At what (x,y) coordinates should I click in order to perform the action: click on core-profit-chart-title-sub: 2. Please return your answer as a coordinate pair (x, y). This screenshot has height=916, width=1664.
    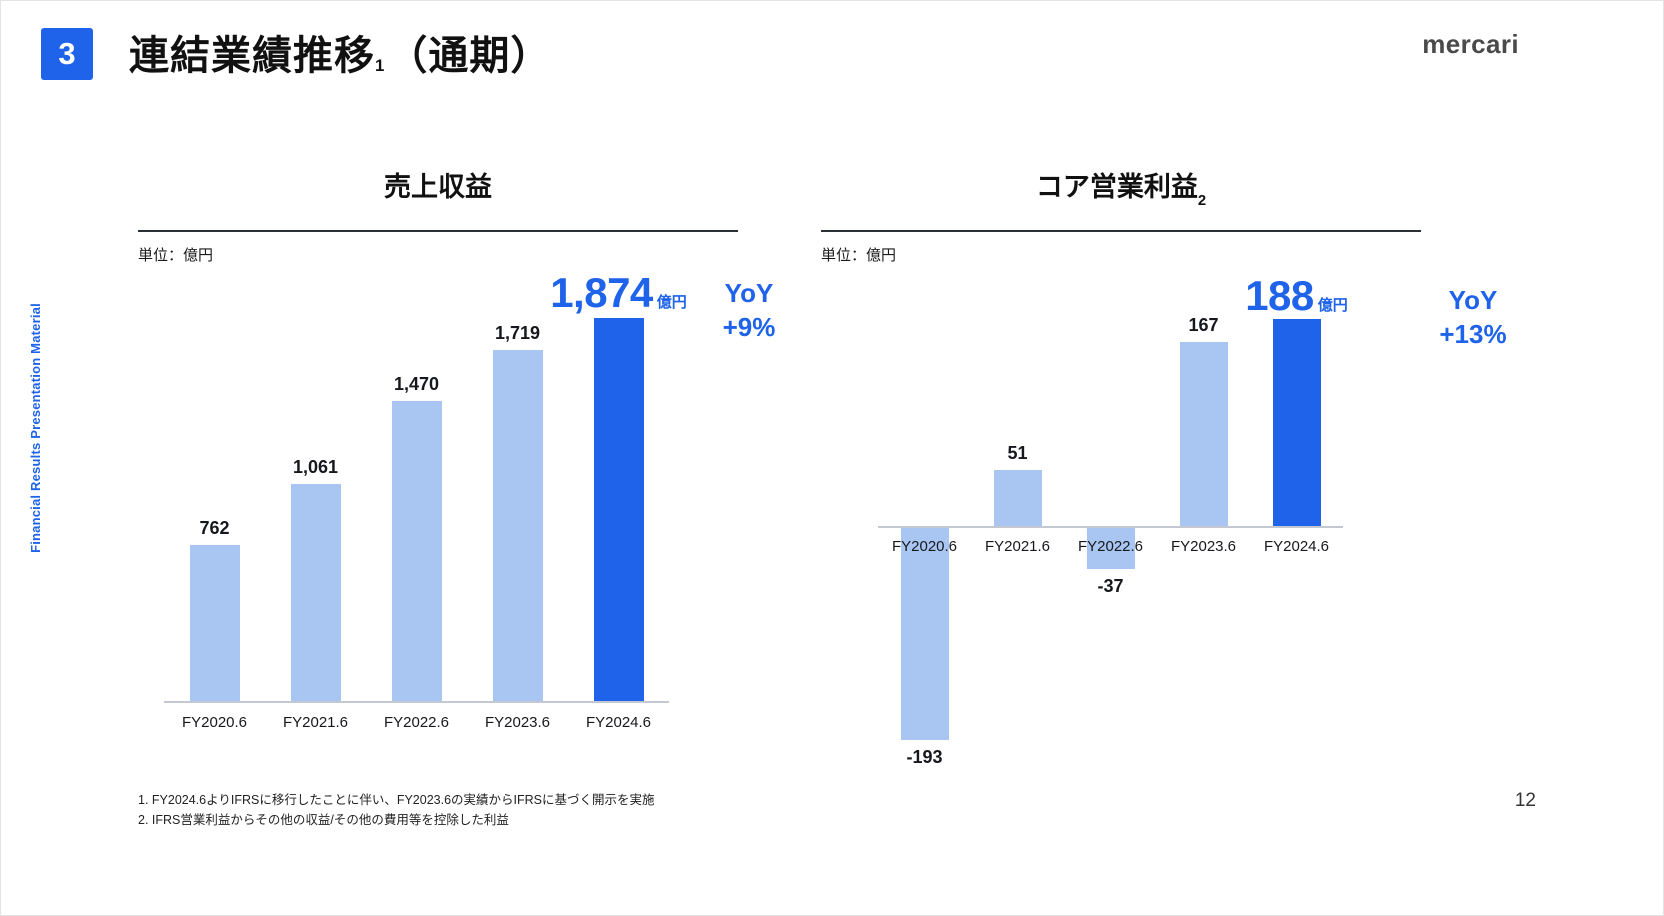
    Looking at the image, I should click on (1202, 201).